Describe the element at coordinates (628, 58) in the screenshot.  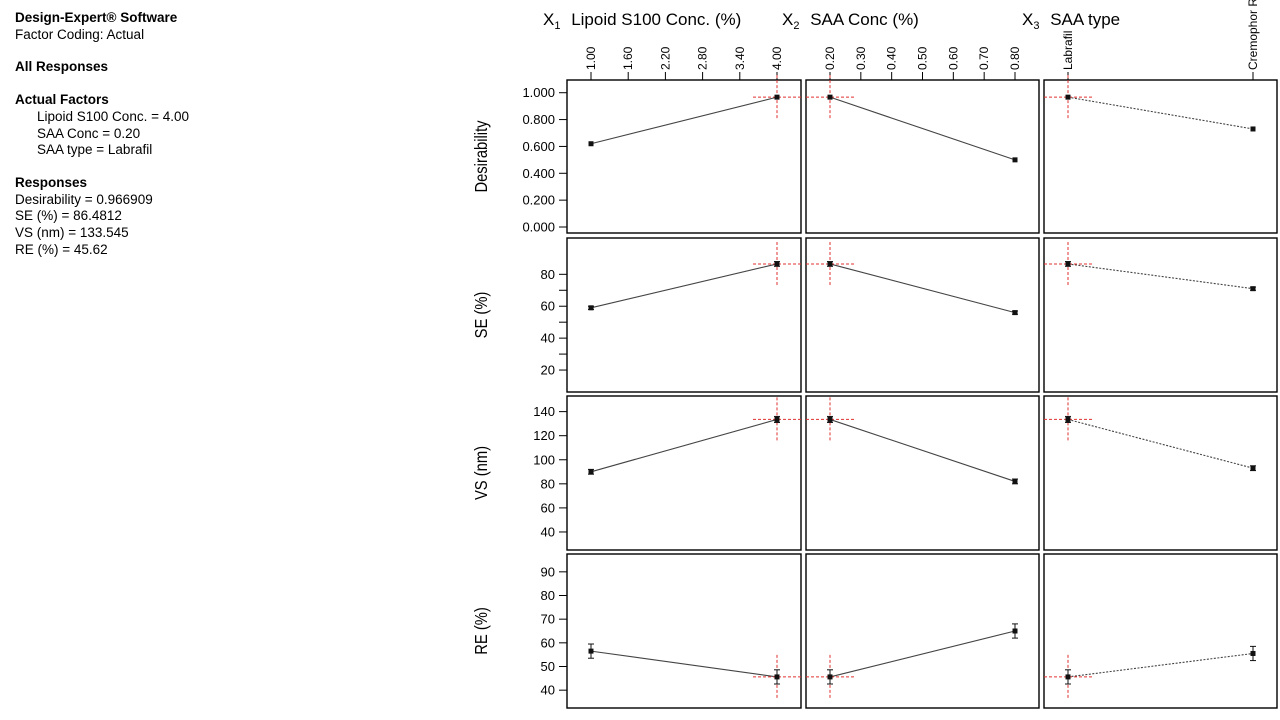
I see `x-tick-label: 1.60` at that location.